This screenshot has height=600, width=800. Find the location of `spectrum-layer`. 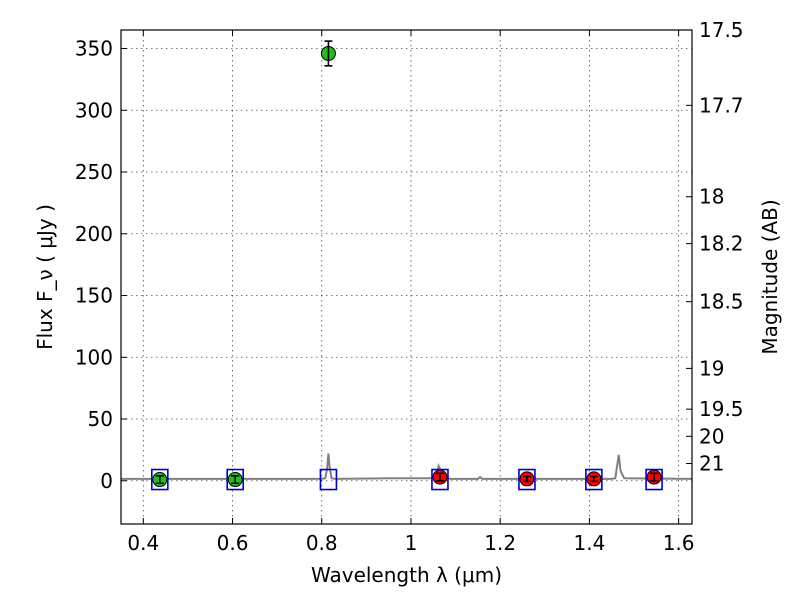

spectrum-layer is located at coordinates (407, 466).